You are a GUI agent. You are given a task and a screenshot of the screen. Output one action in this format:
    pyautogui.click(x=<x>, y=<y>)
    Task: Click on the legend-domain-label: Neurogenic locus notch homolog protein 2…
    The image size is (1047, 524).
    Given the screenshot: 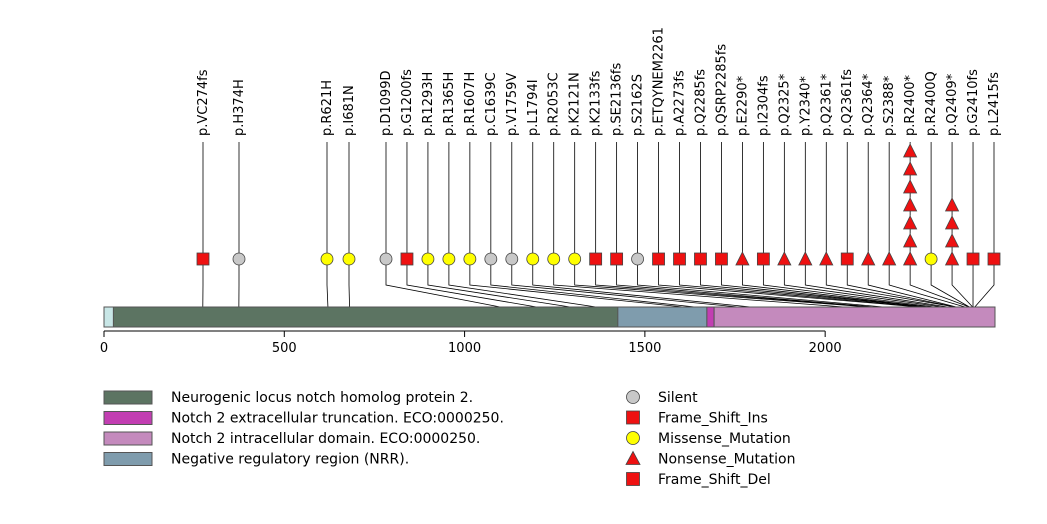 What is the action you would take?
    pyautogui.click(x=322, y=398)
    